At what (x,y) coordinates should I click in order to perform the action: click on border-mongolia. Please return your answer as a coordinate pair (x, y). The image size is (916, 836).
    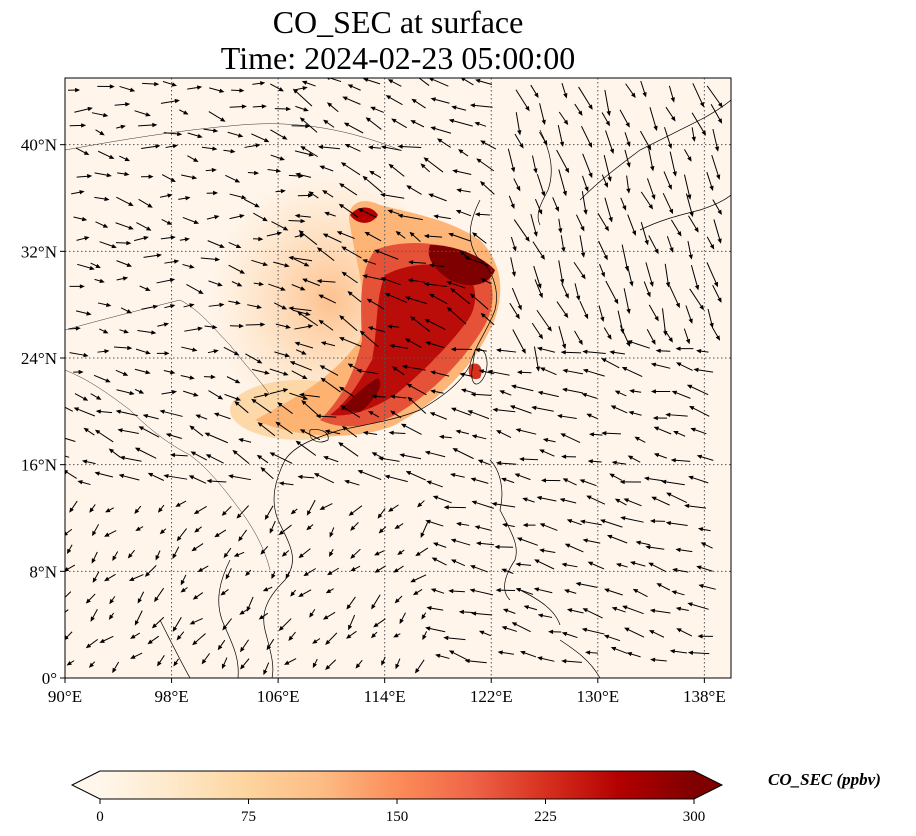
    Looking at the image, I should click on (233, 137).